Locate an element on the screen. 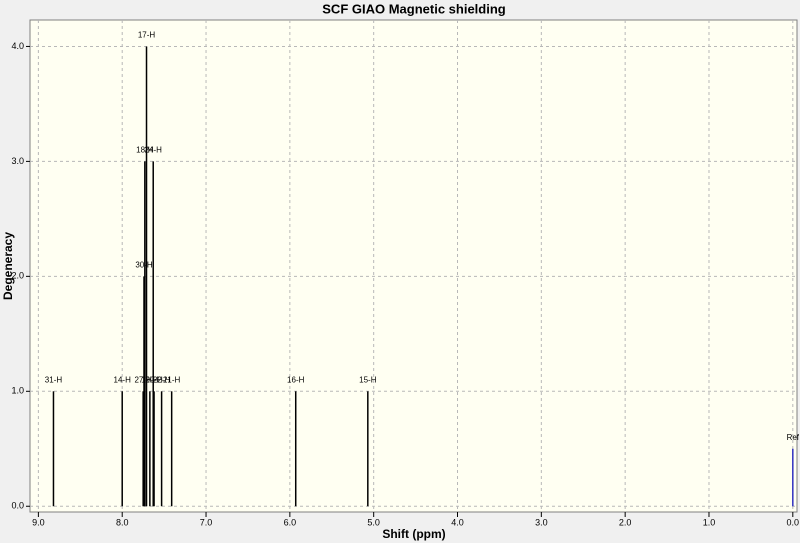  peak-label: 15-H is located at coordinates (368, 379).